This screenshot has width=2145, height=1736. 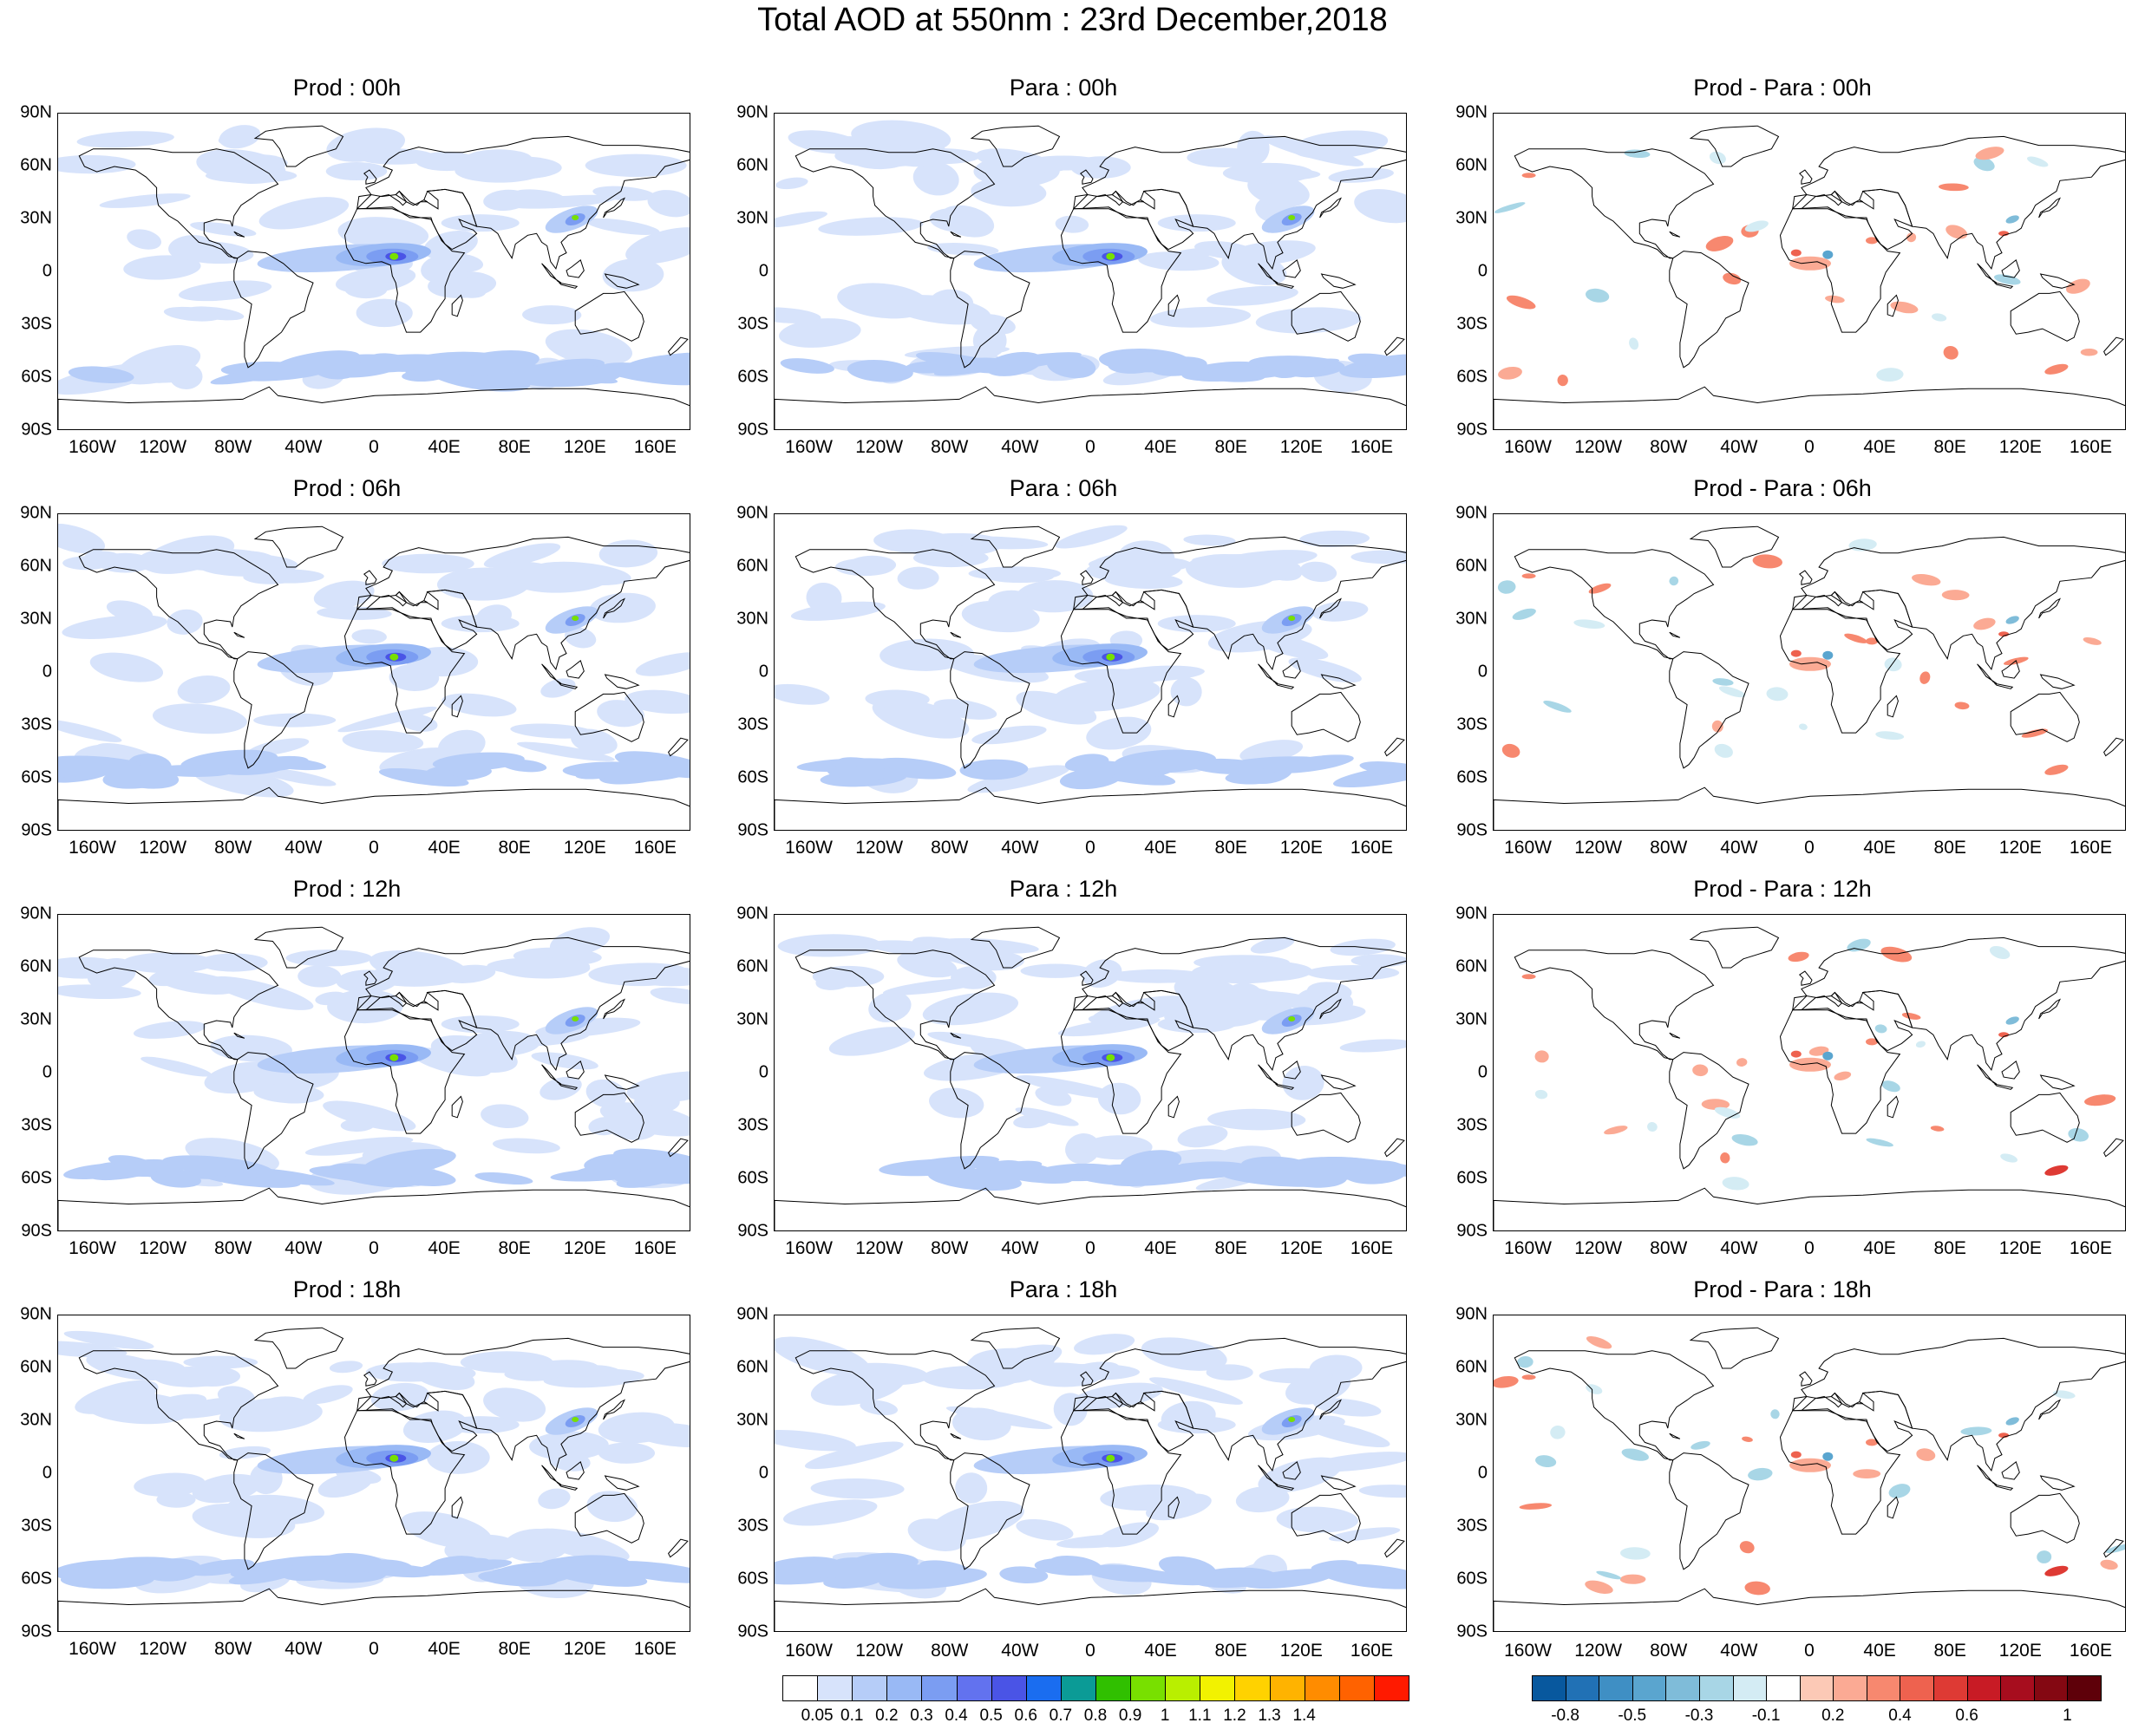 I want to click on longitude-tick-label: 40W, so click(x=1020, y=848).